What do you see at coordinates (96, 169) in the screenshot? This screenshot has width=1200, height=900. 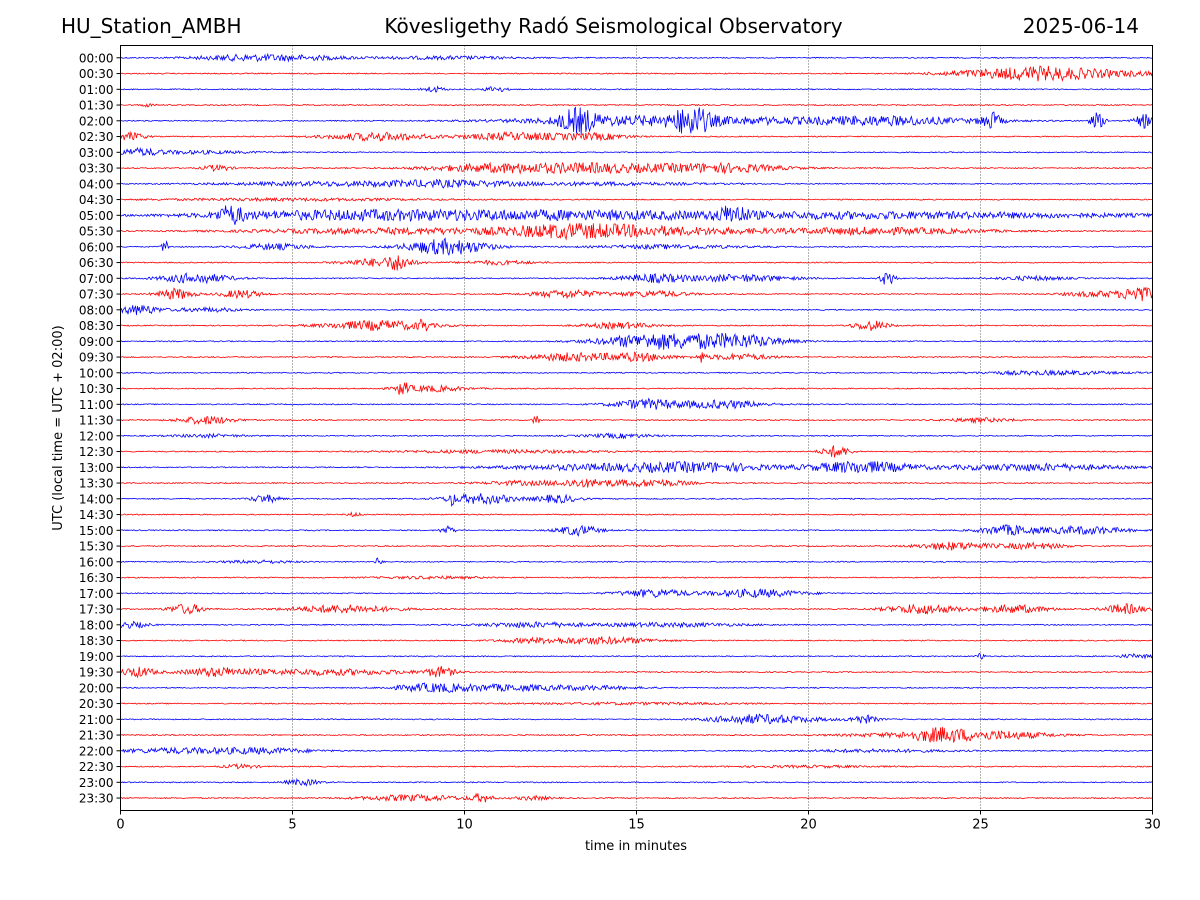 I see `row-time-label: 03:30` at bounding box center [96, 169].